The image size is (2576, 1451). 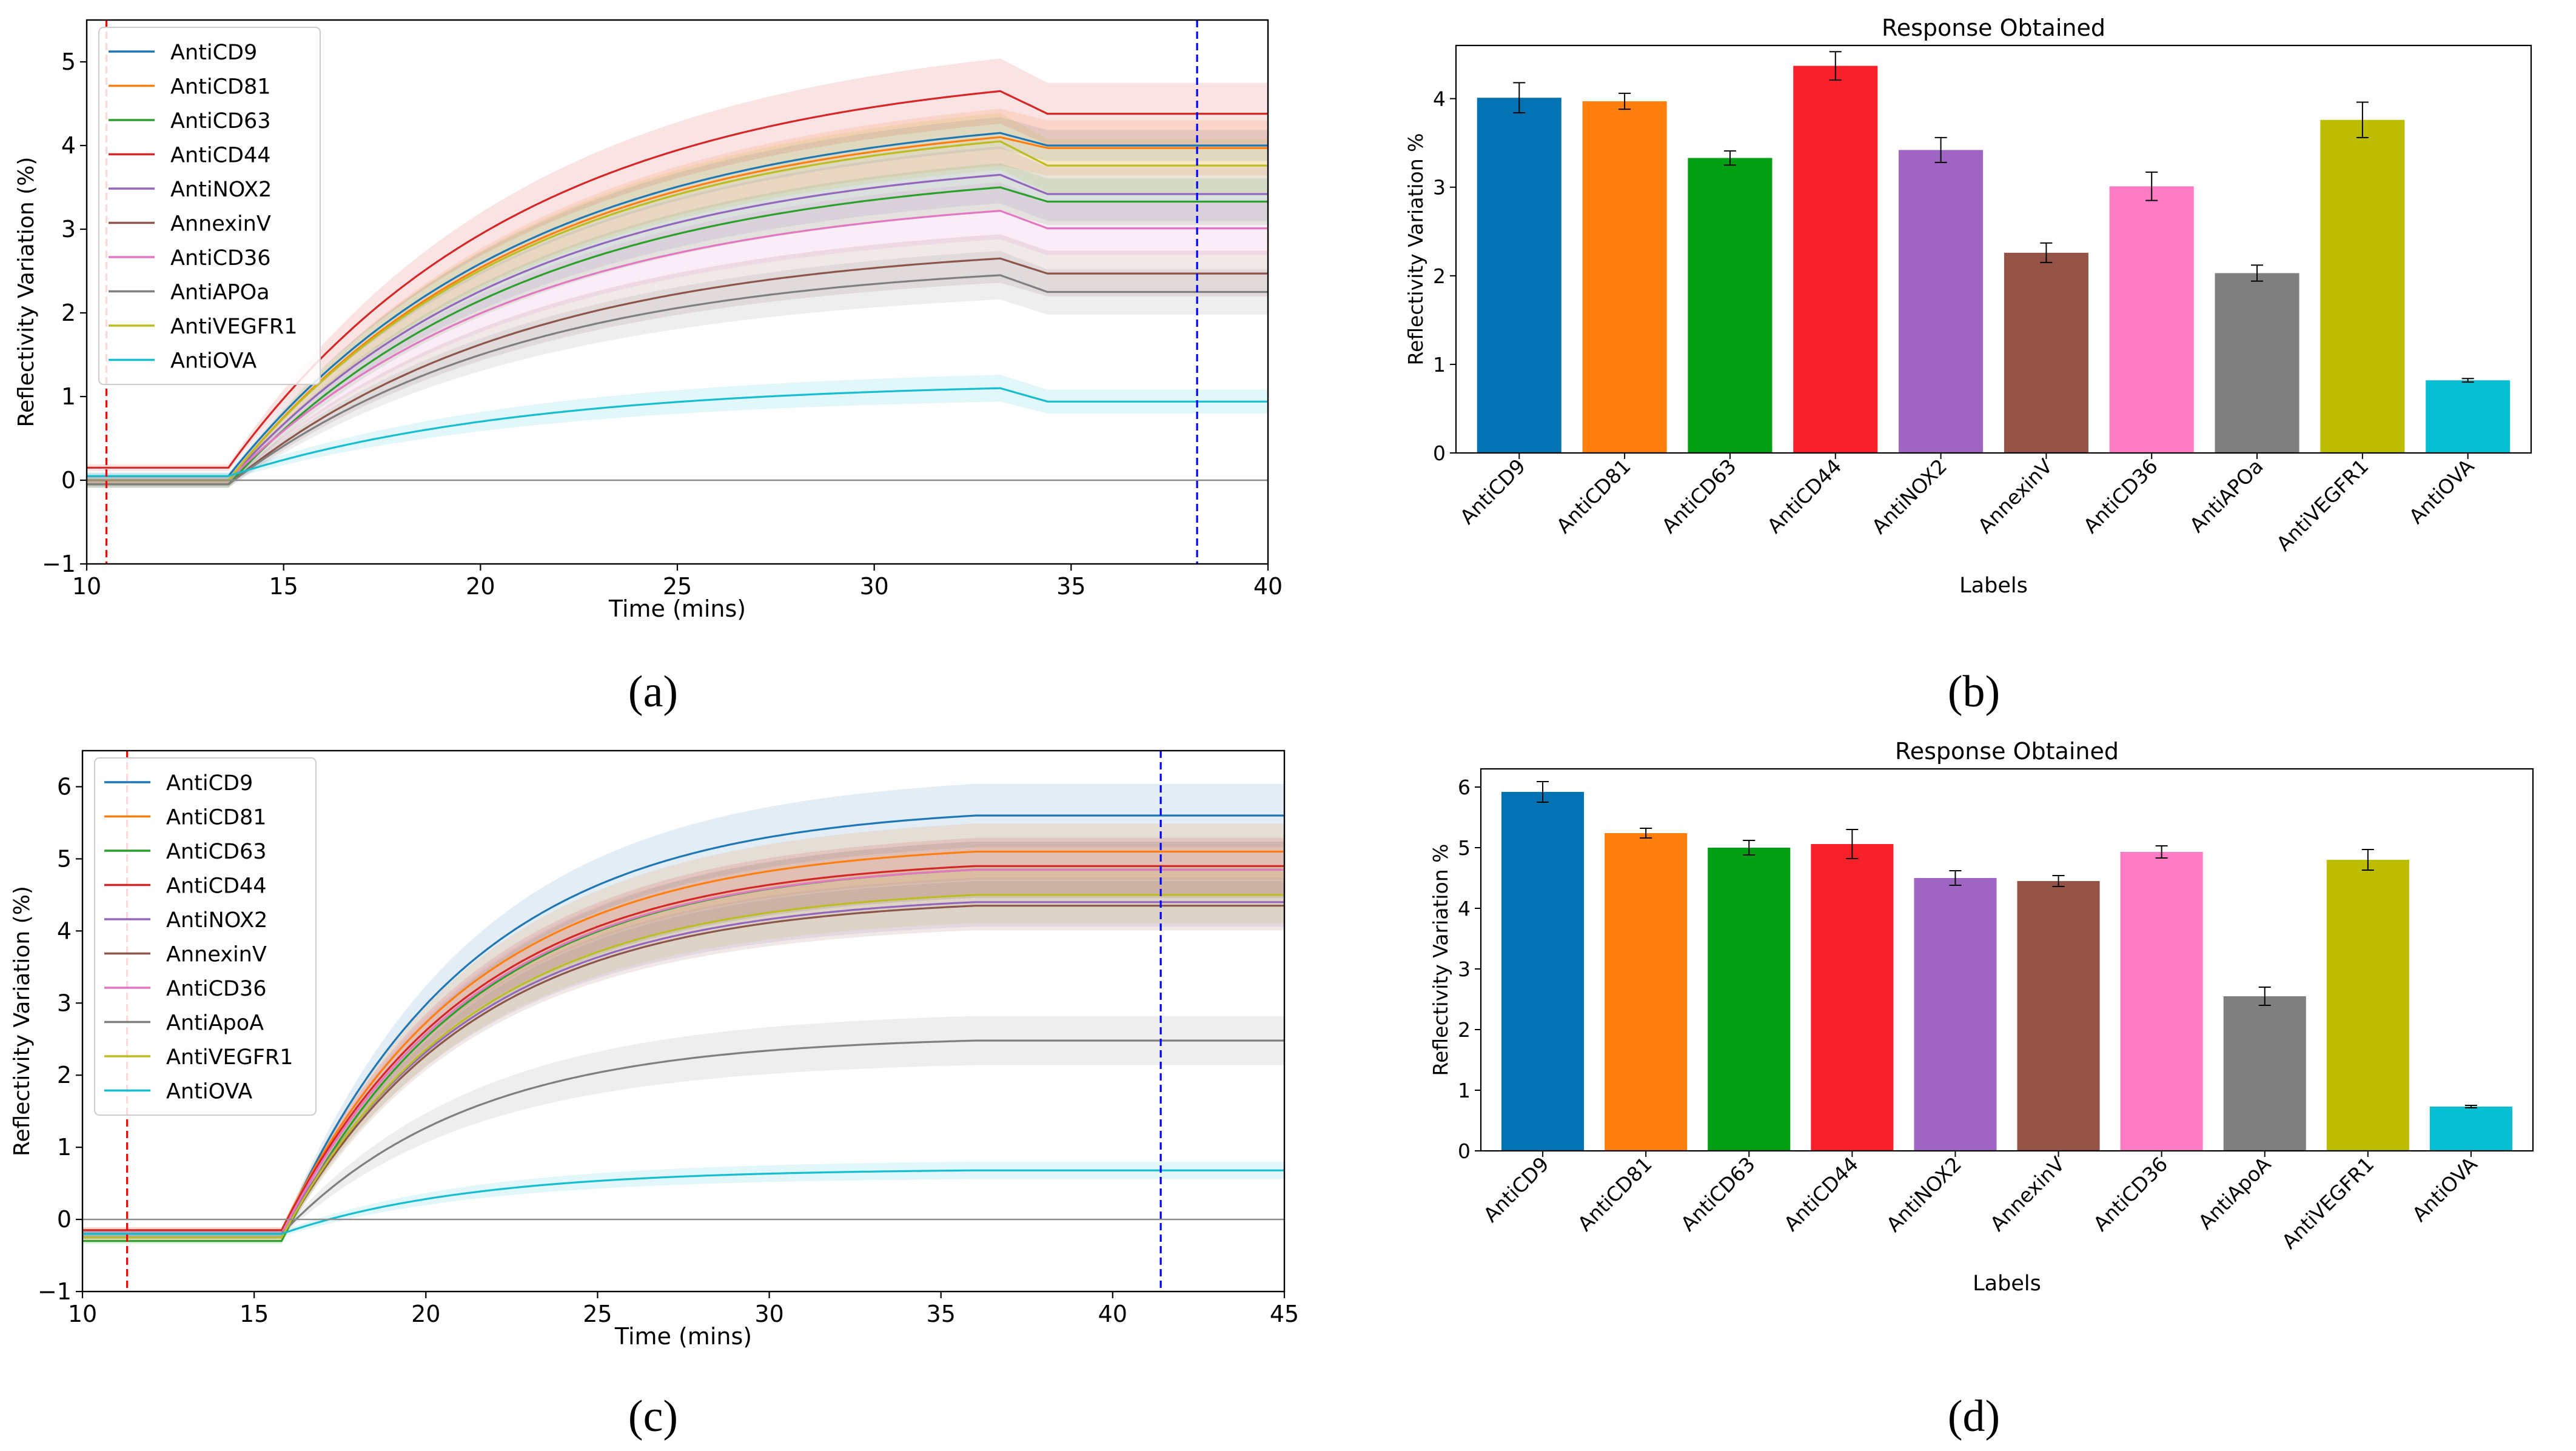 I want to click on legend-label-anticd63: AntiCD63, so click(x=216, y=852).